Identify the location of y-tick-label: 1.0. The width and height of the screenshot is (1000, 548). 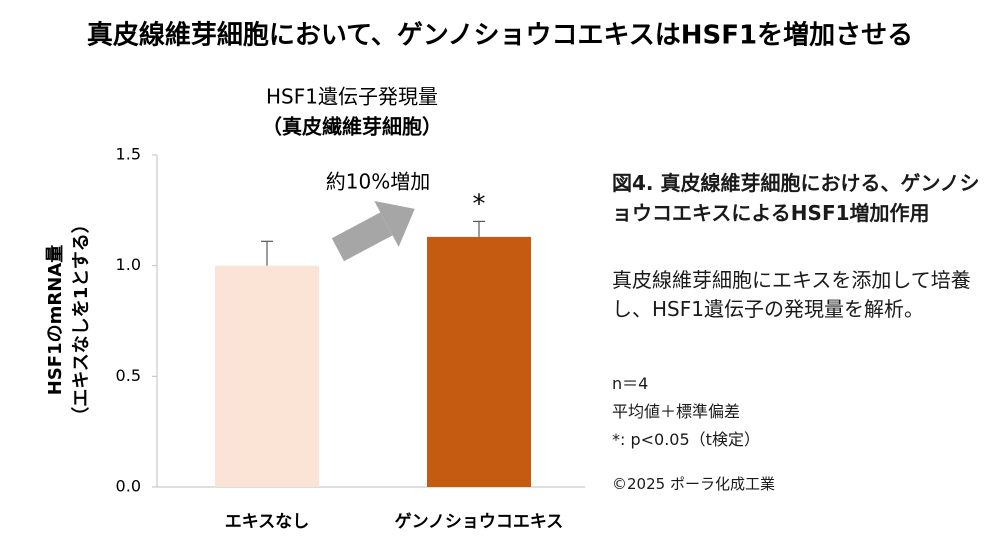
(128, 264).